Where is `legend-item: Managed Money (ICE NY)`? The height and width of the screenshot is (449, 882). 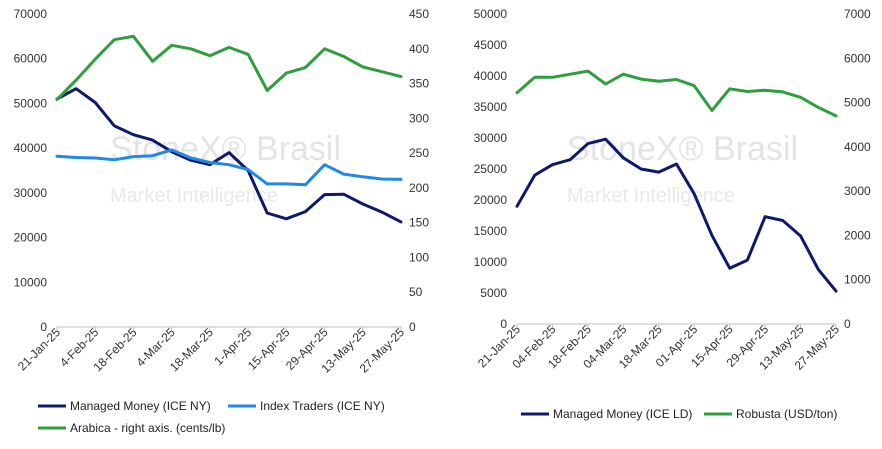 legend-item: Managed Money (ICE NY) is located at coordinates (124, 406).